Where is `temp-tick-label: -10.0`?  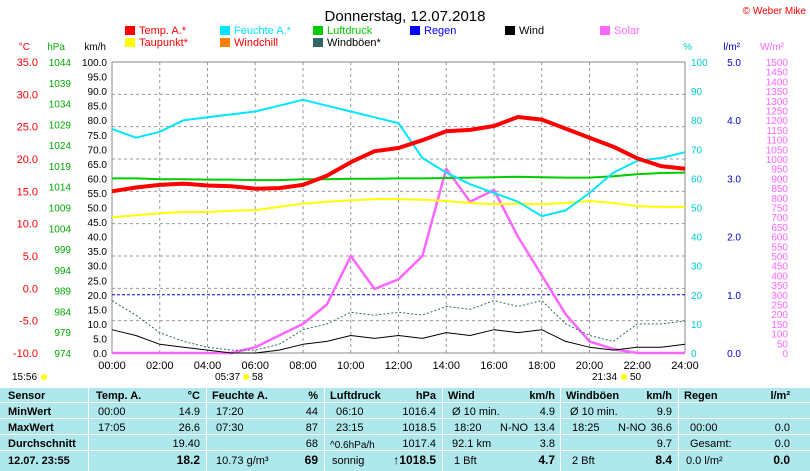
temp-tick-label: -10.0 is located at coordinates (25, 354).